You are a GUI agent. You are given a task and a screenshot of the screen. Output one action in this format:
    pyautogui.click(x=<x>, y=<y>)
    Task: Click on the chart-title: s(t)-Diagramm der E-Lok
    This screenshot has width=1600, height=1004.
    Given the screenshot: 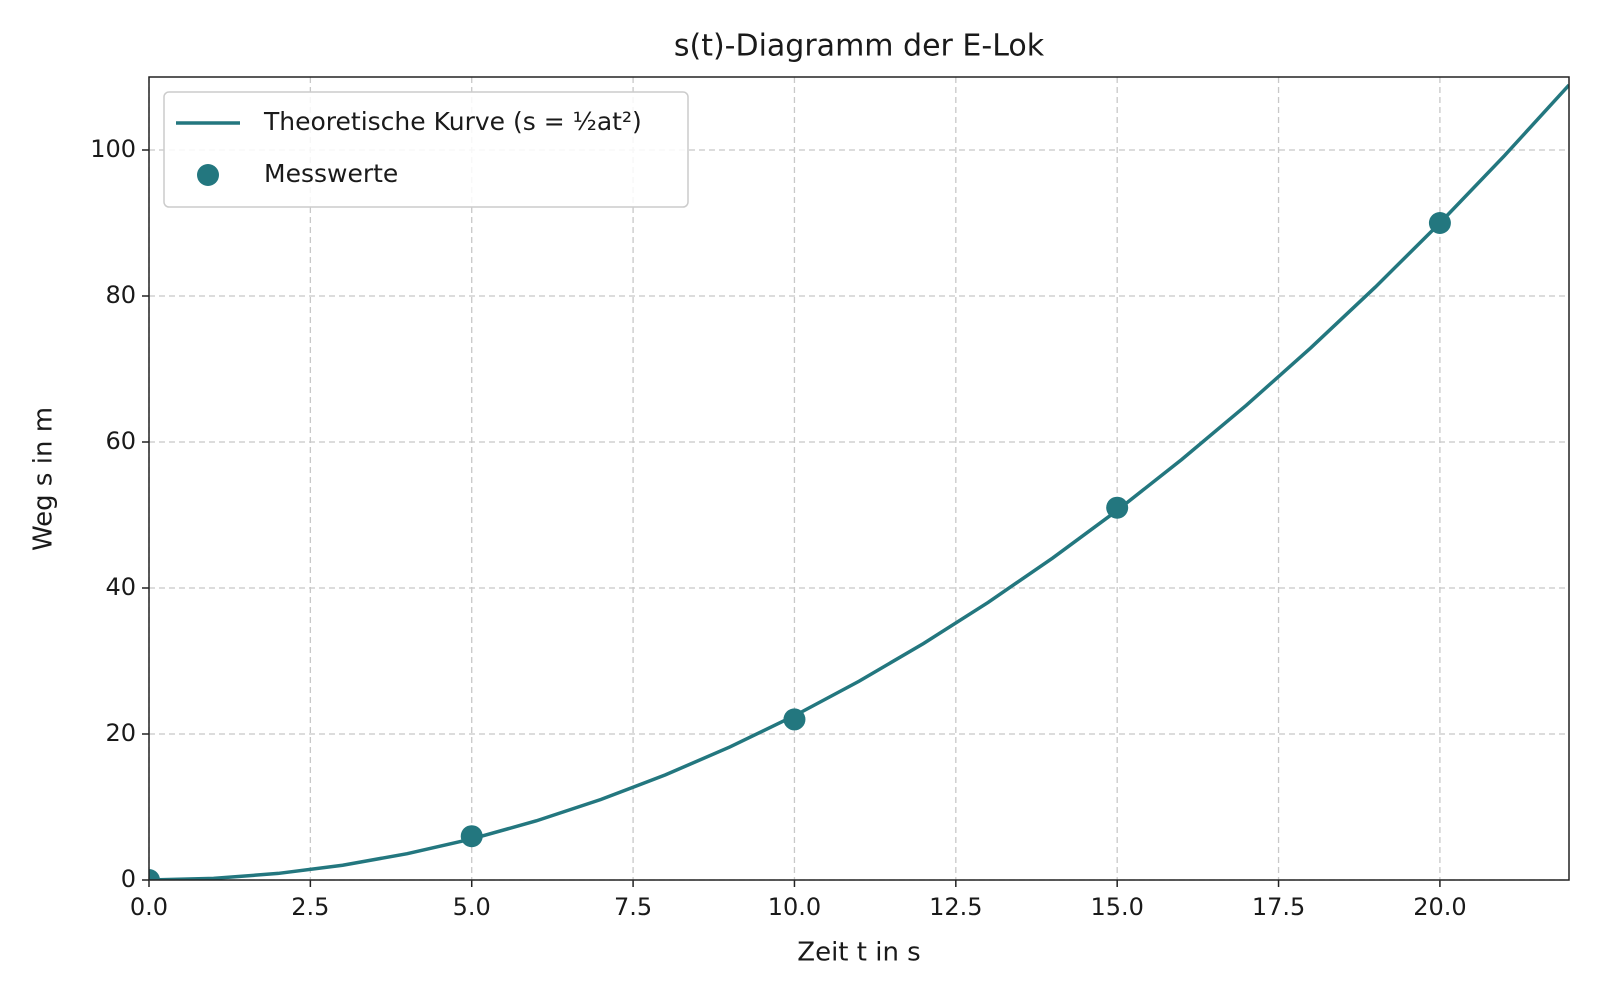 What is the action you would take?
    pyautogui.click(x=859, y=46)
    